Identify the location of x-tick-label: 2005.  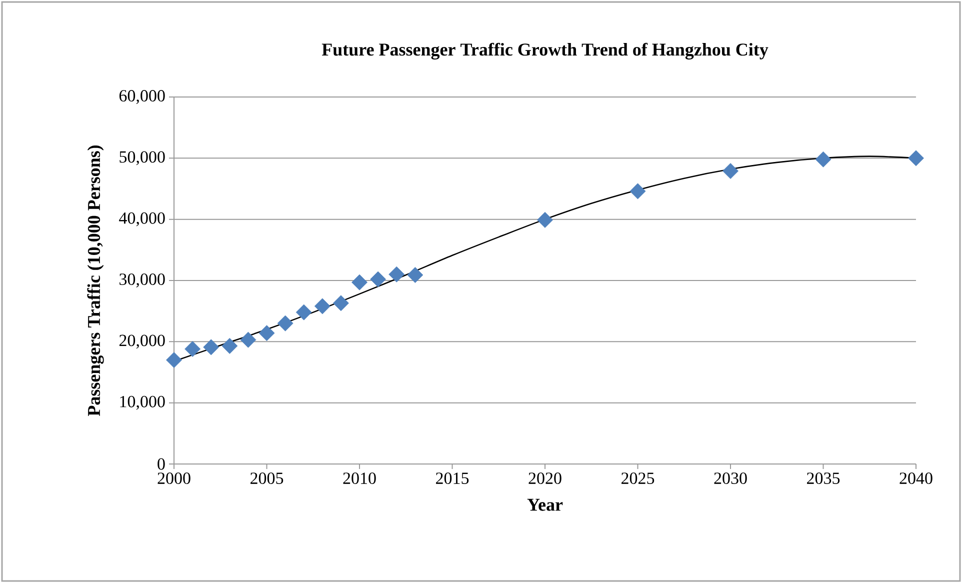
(267, 478).